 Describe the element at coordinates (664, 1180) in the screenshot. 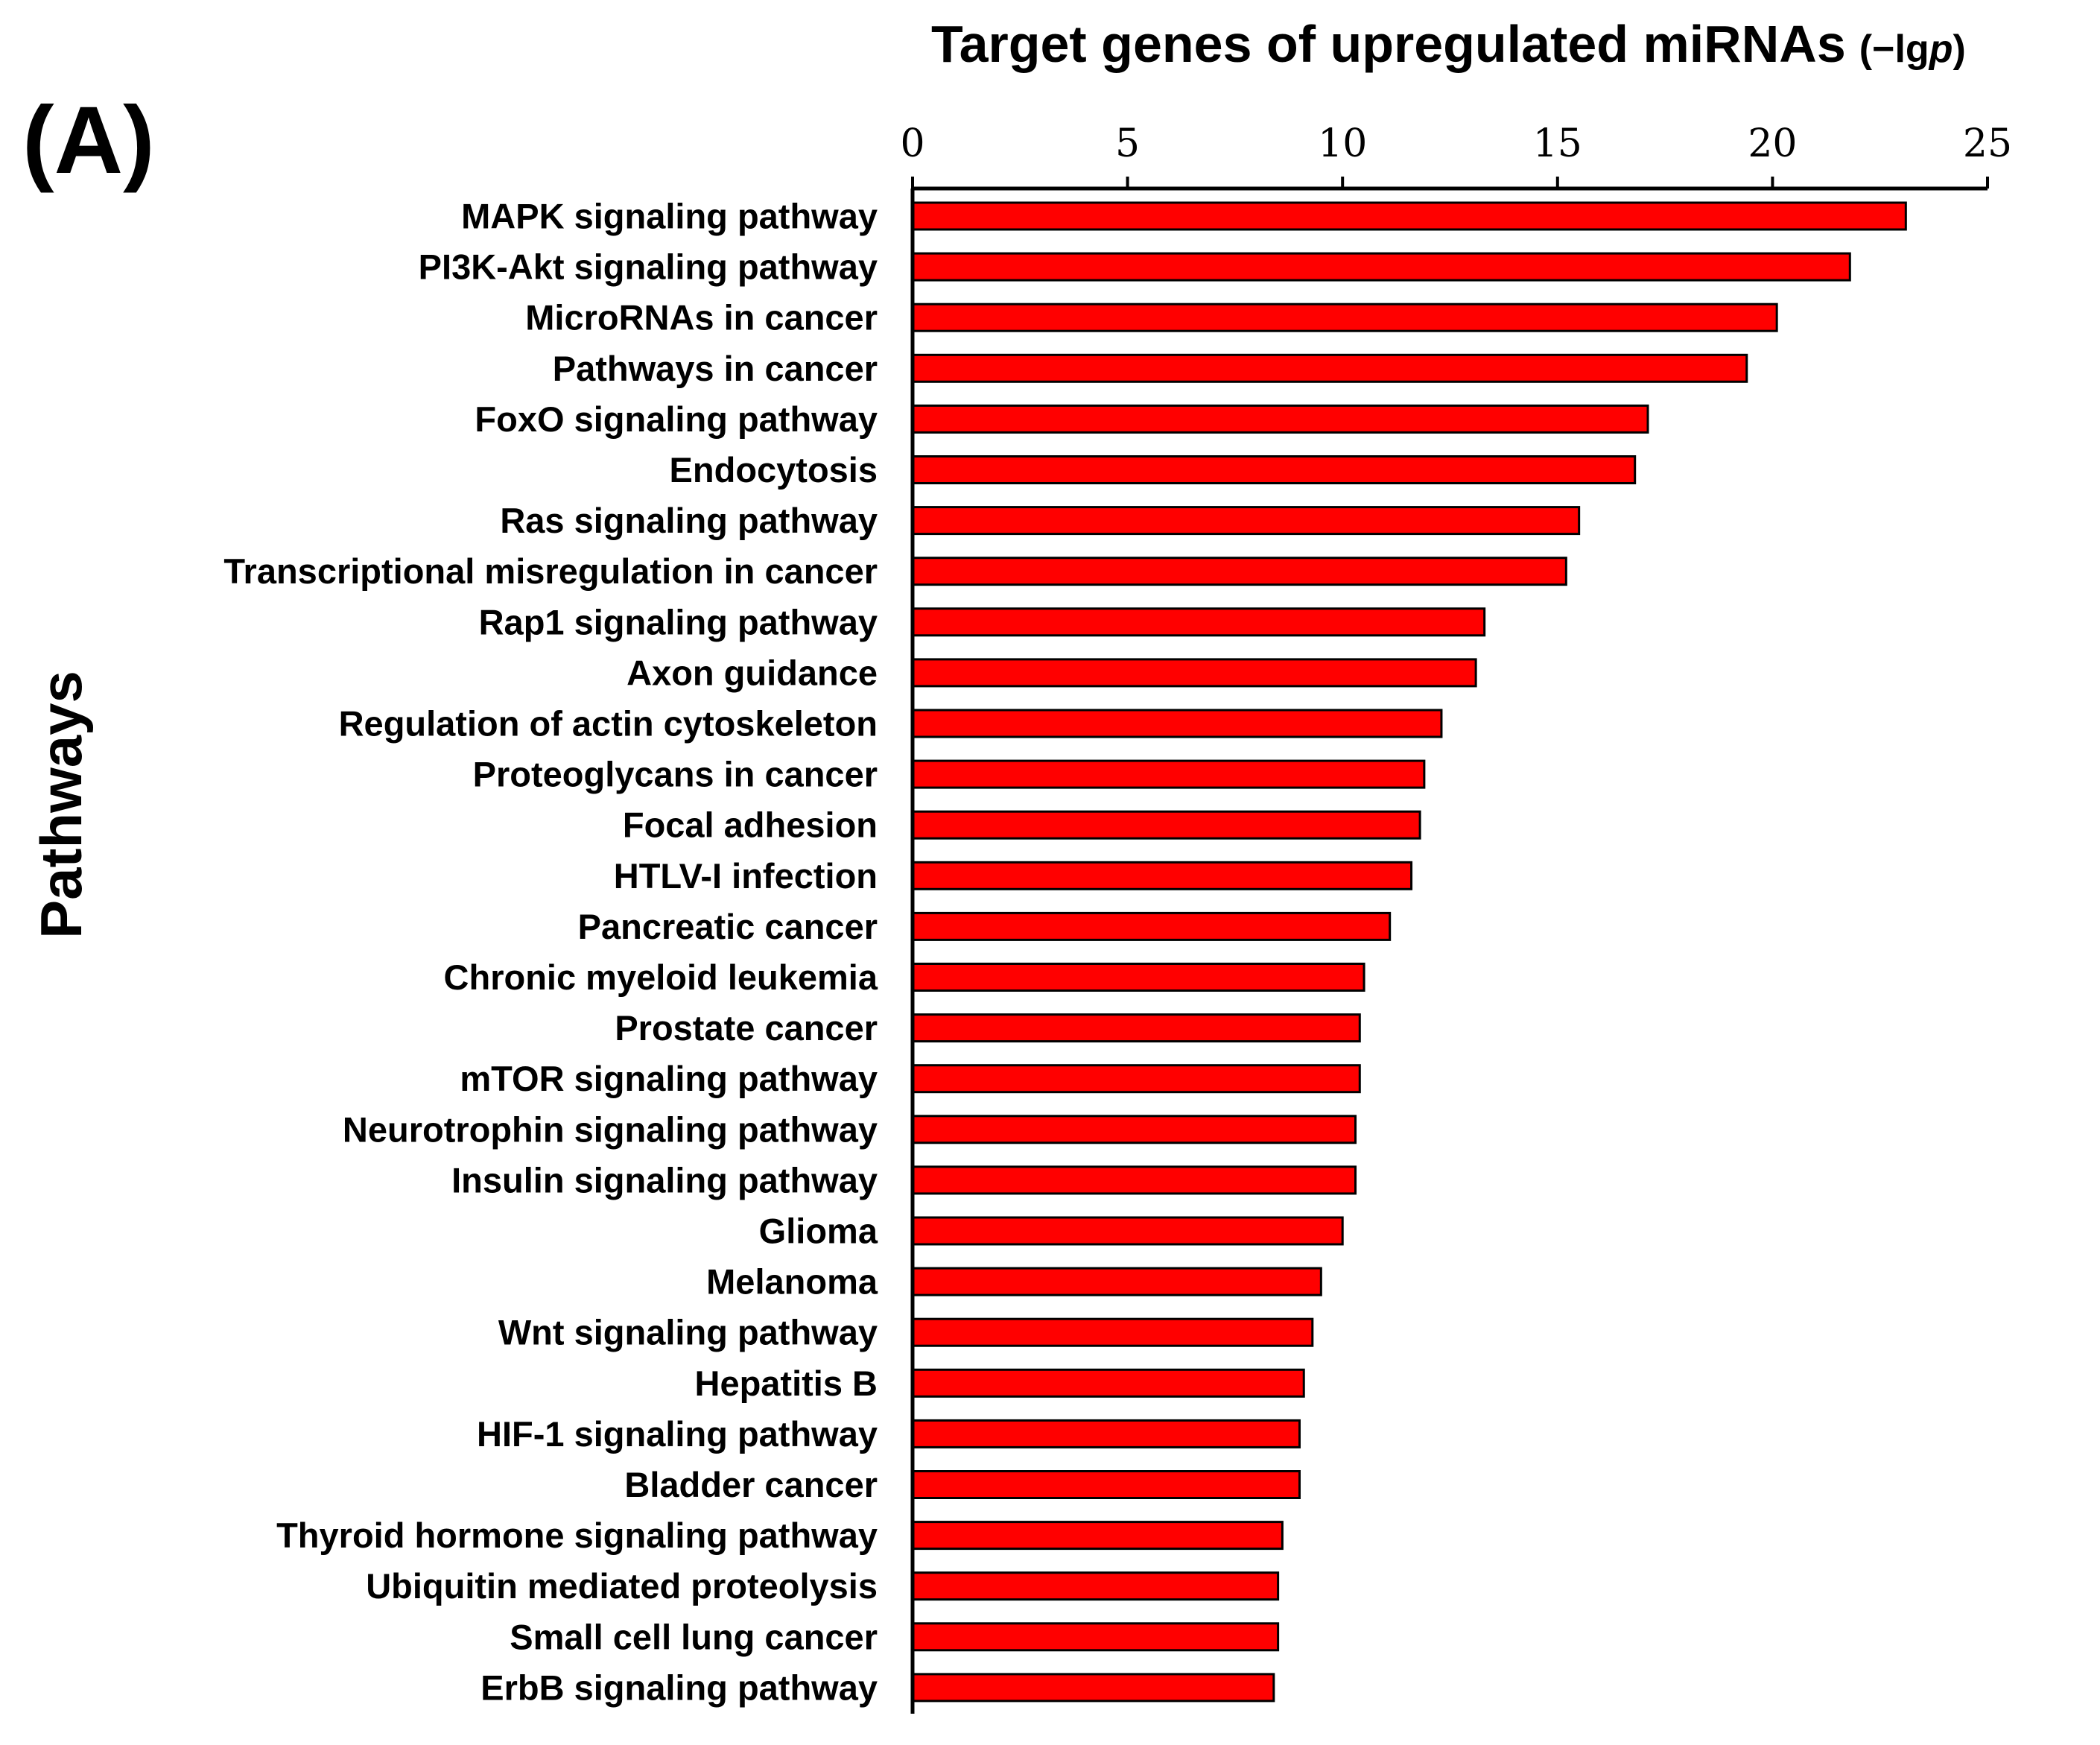

I see `category-label: Insulin signaling pathway` at that location.